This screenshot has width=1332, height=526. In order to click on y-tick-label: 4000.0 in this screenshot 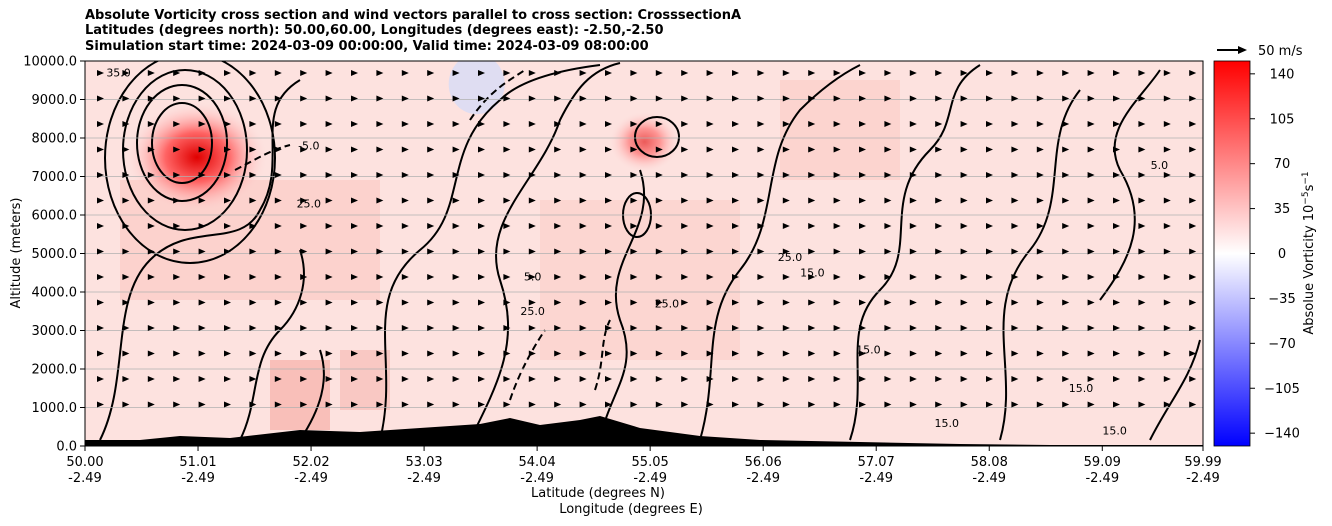, I will do `click(55, 293)`.